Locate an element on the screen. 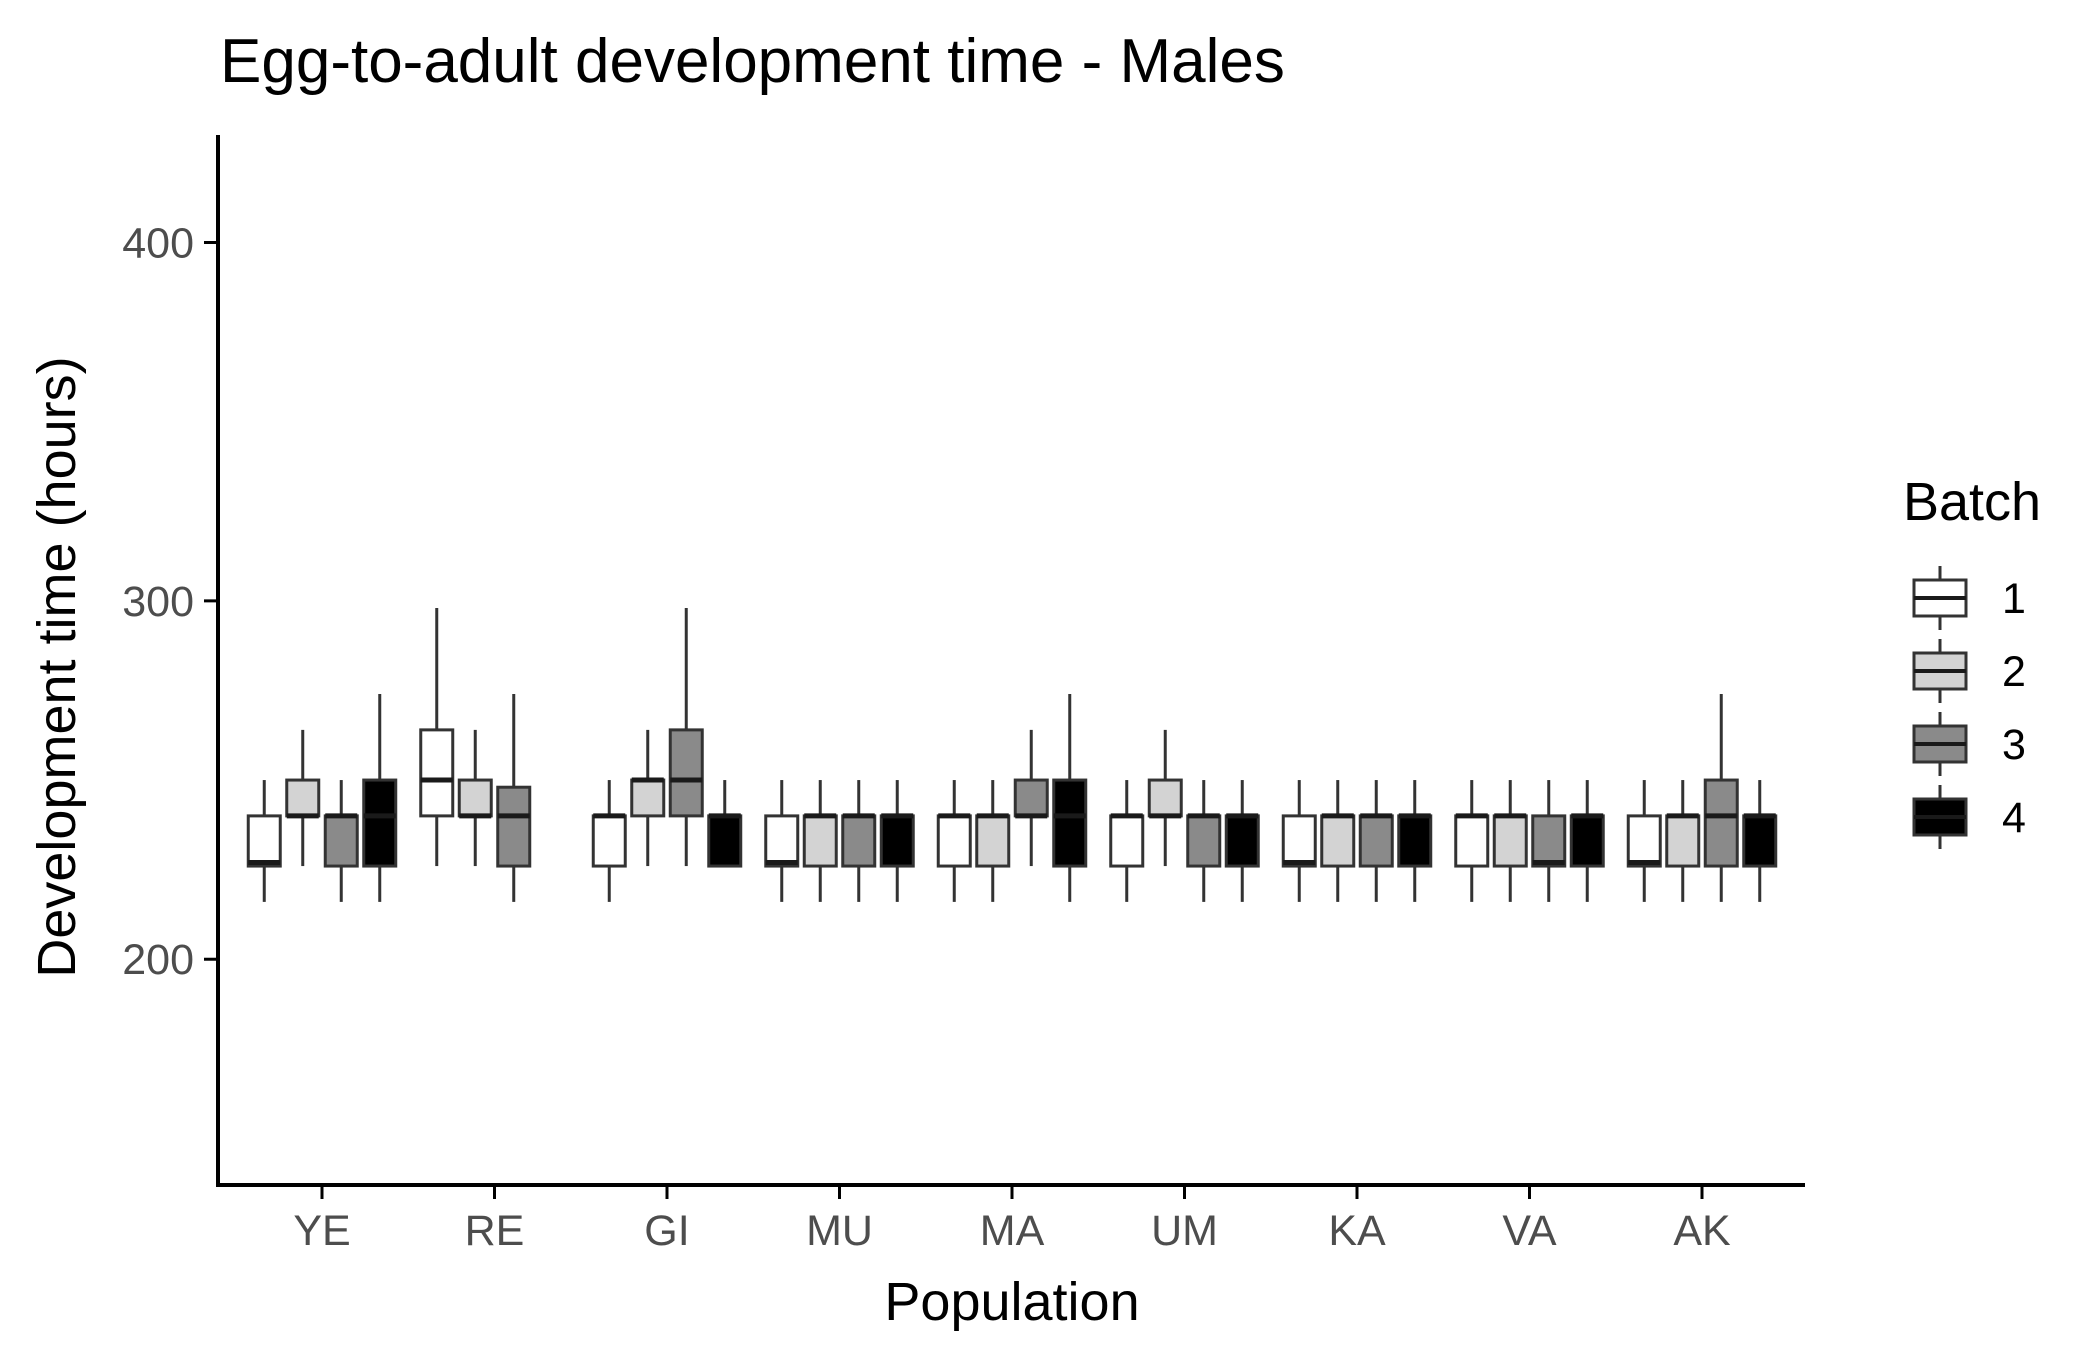 The image size is (2100, 1350). legend-label: 1 is located at coordinates (2014, 599).